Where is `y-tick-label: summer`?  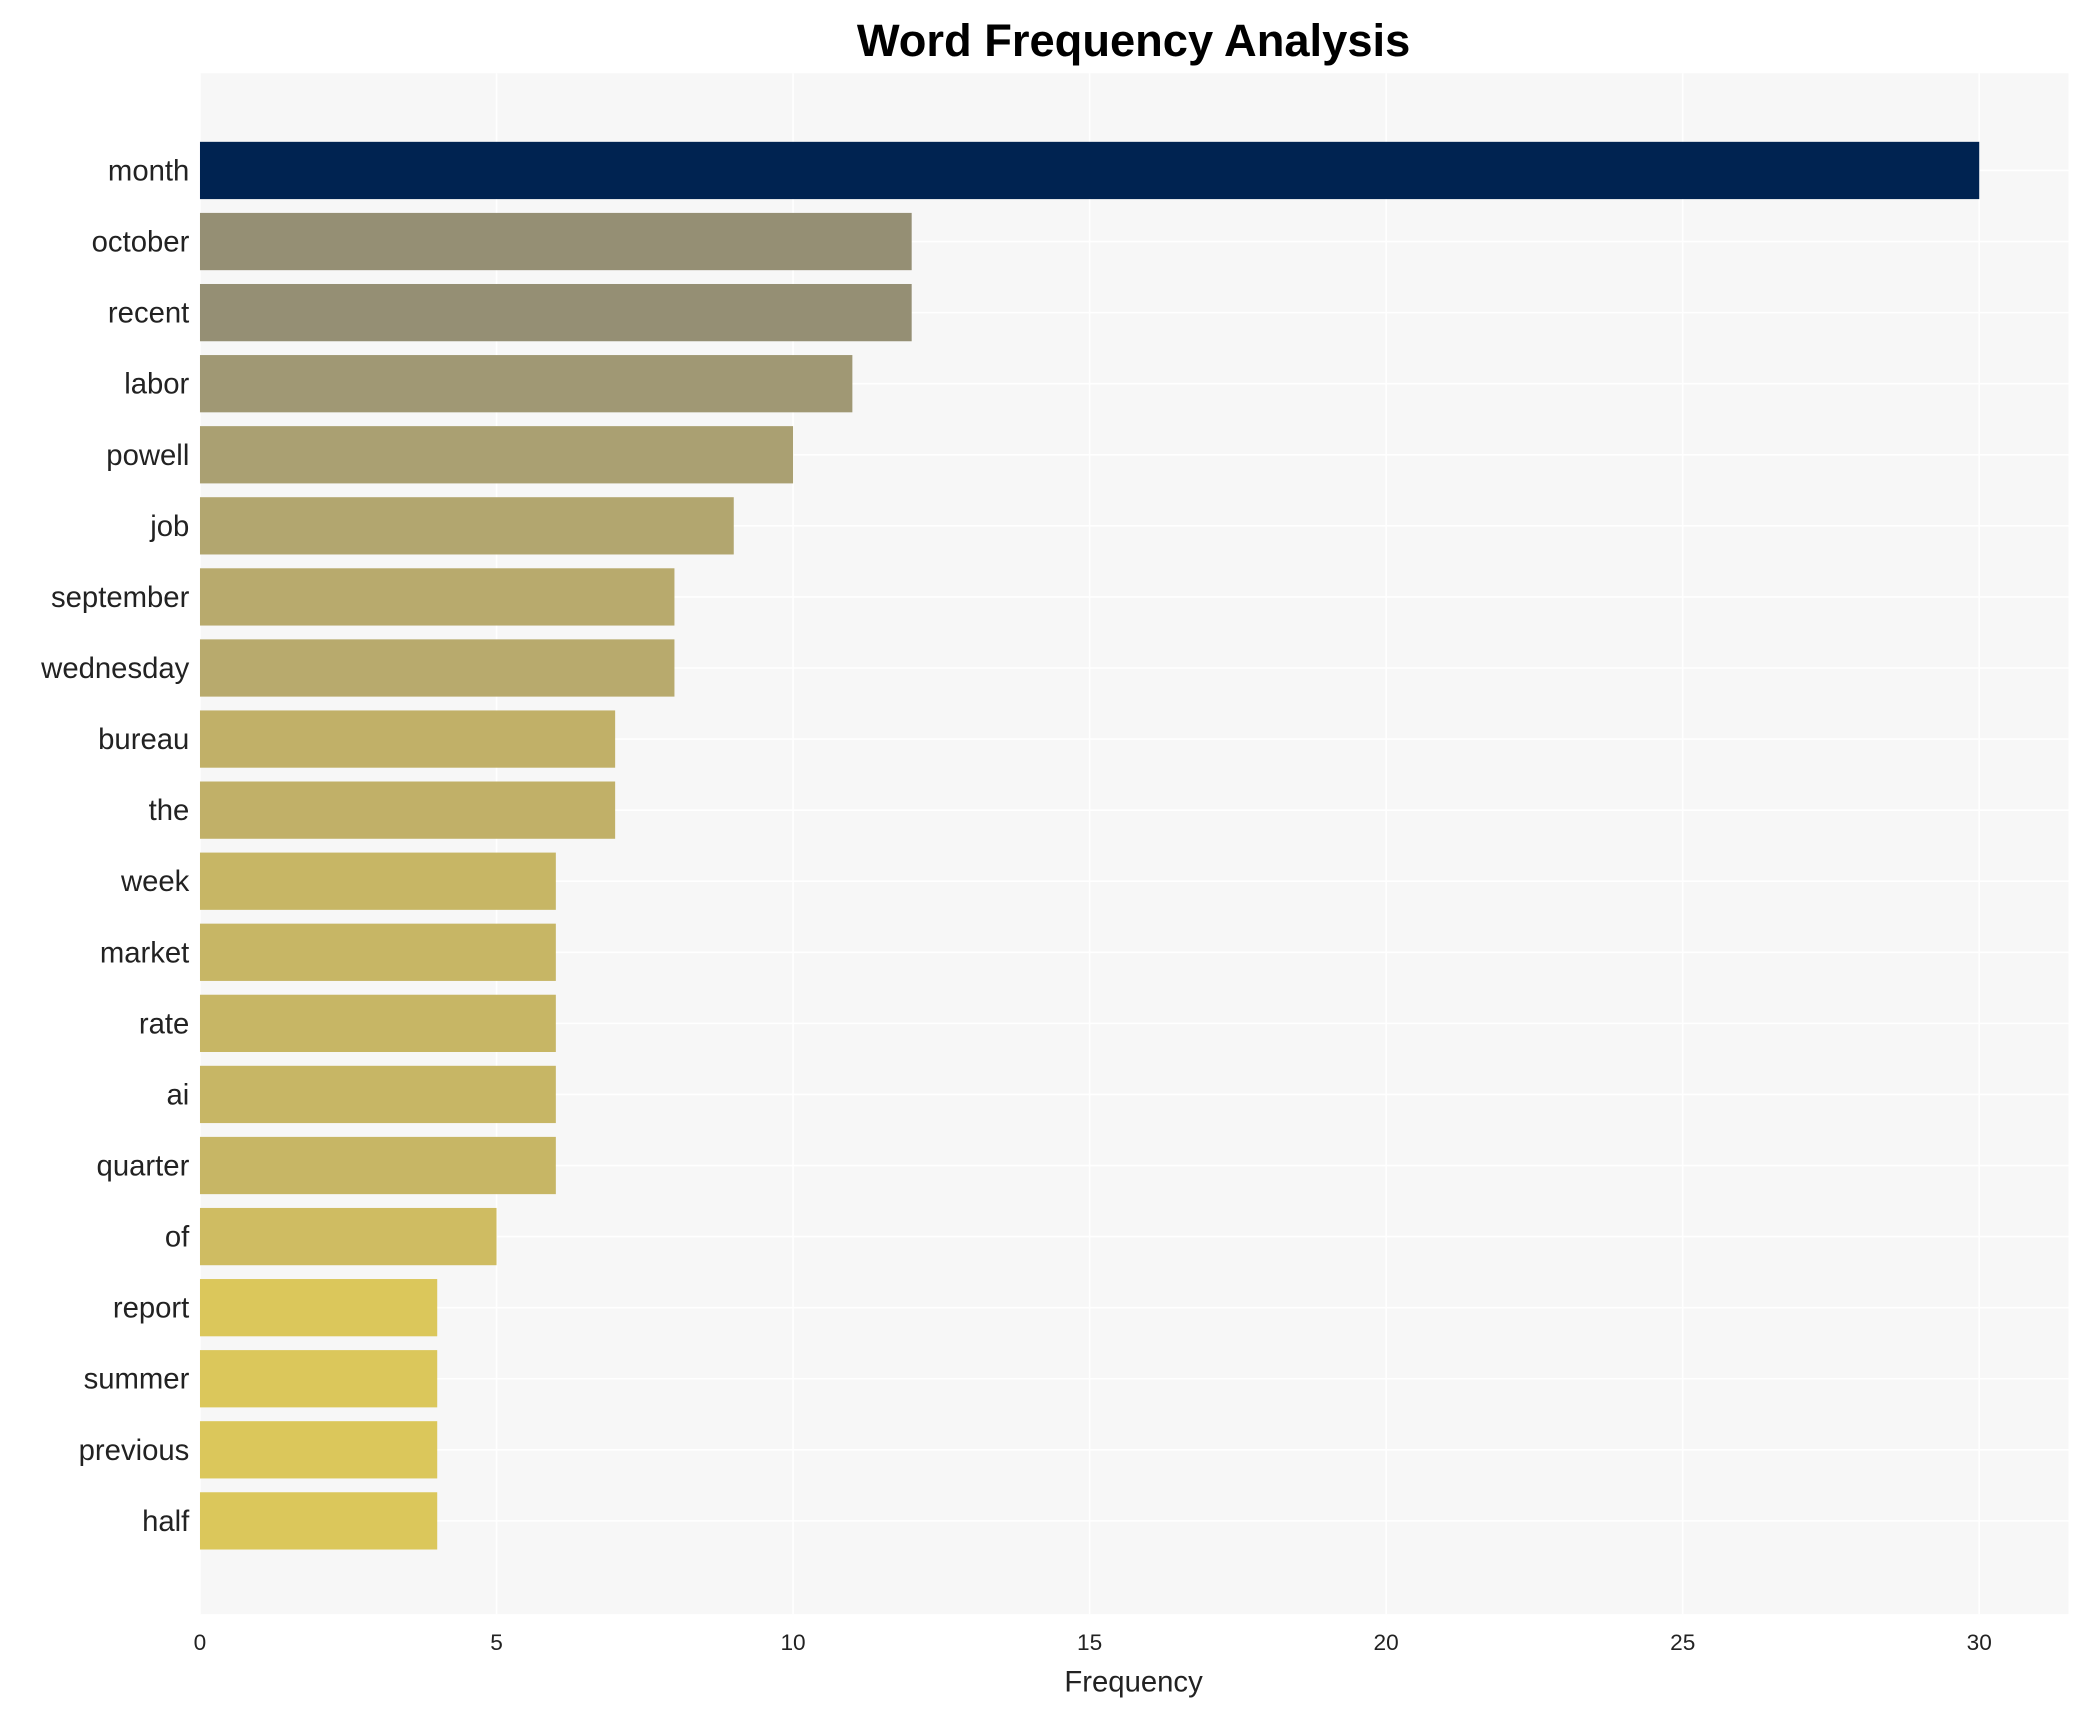
y-tick-label: summer is located at coordinates (137, 1379).